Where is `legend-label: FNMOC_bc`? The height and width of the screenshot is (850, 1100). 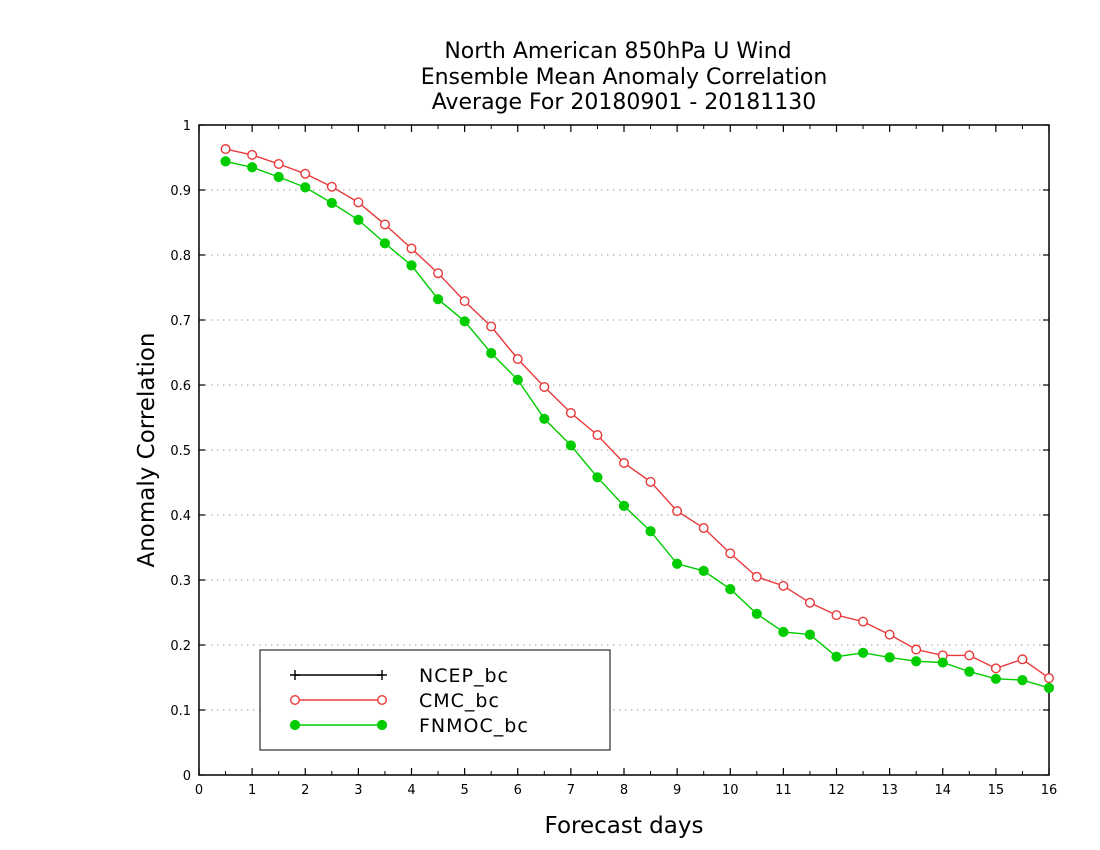 legend-label: FNMOC_bc is located at coordinates (474, 726).